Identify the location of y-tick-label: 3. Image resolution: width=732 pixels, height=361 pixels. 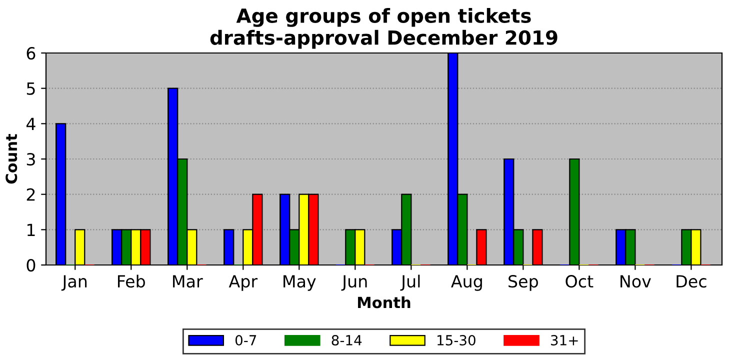
(30, 159).